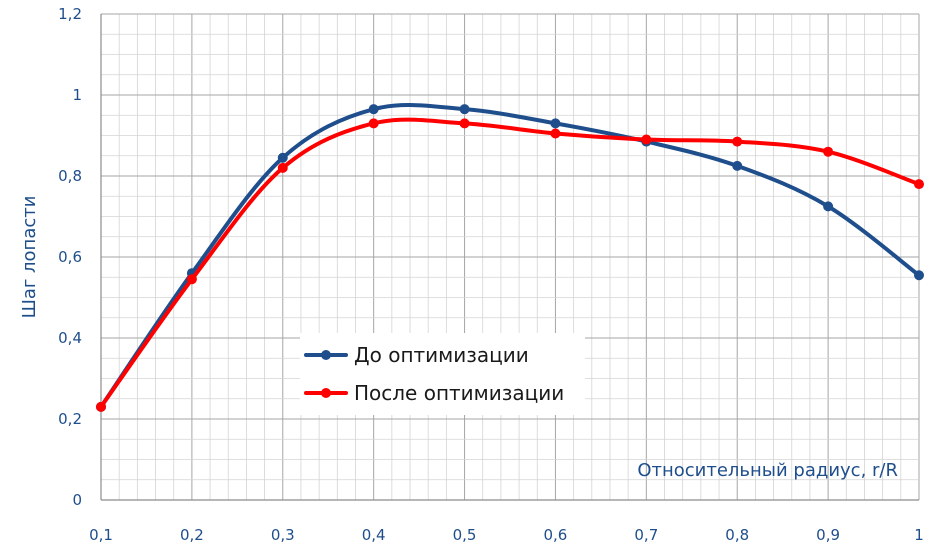 This screenshot has width=933, height=559. Describe the element at coordinates (326, 355) in the screenshot. I see `legend-marker-before` at that location.